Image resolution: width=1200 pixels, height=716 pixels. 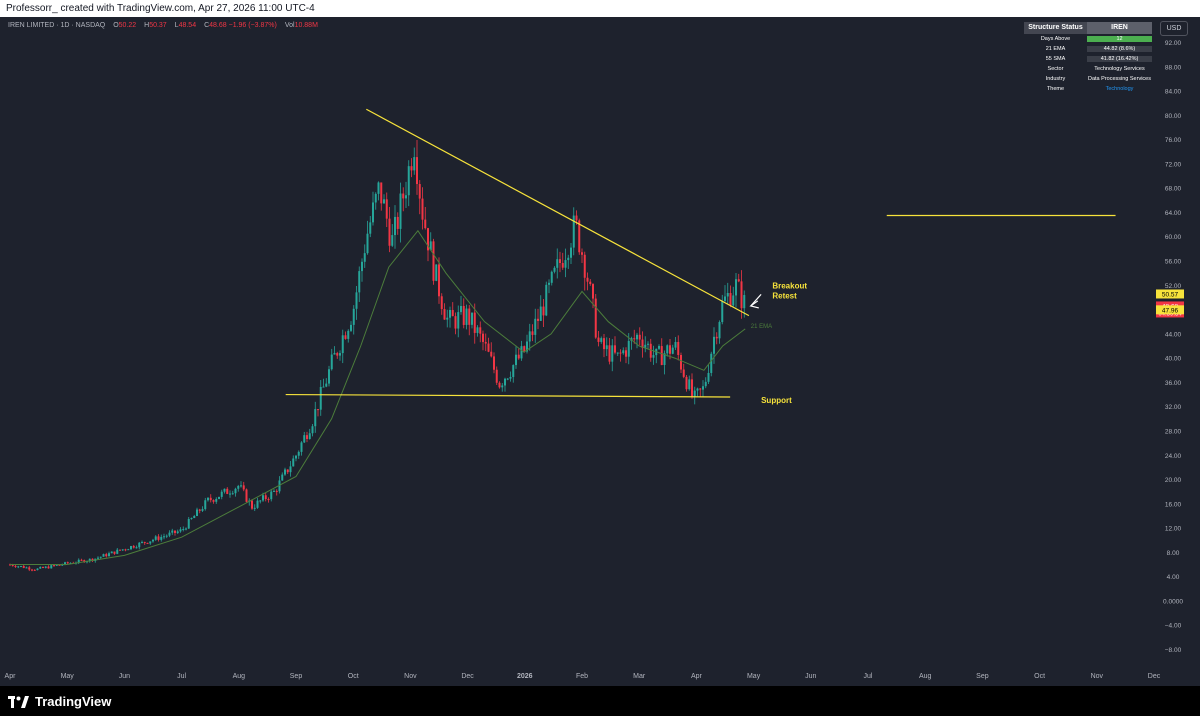 I want to click on x-tick-label: Jul, so click(x=868, y=676).